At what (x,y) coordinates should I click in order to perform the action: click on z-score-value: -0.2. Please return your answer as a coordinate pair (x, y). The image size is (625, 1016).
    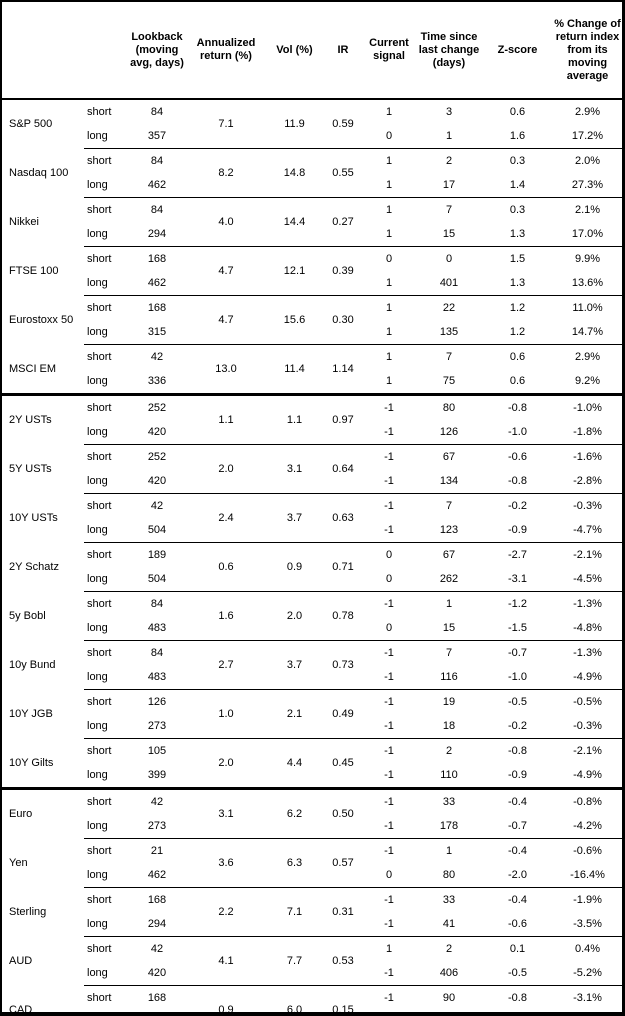
    Looking at the image, I should click on (517, 726).